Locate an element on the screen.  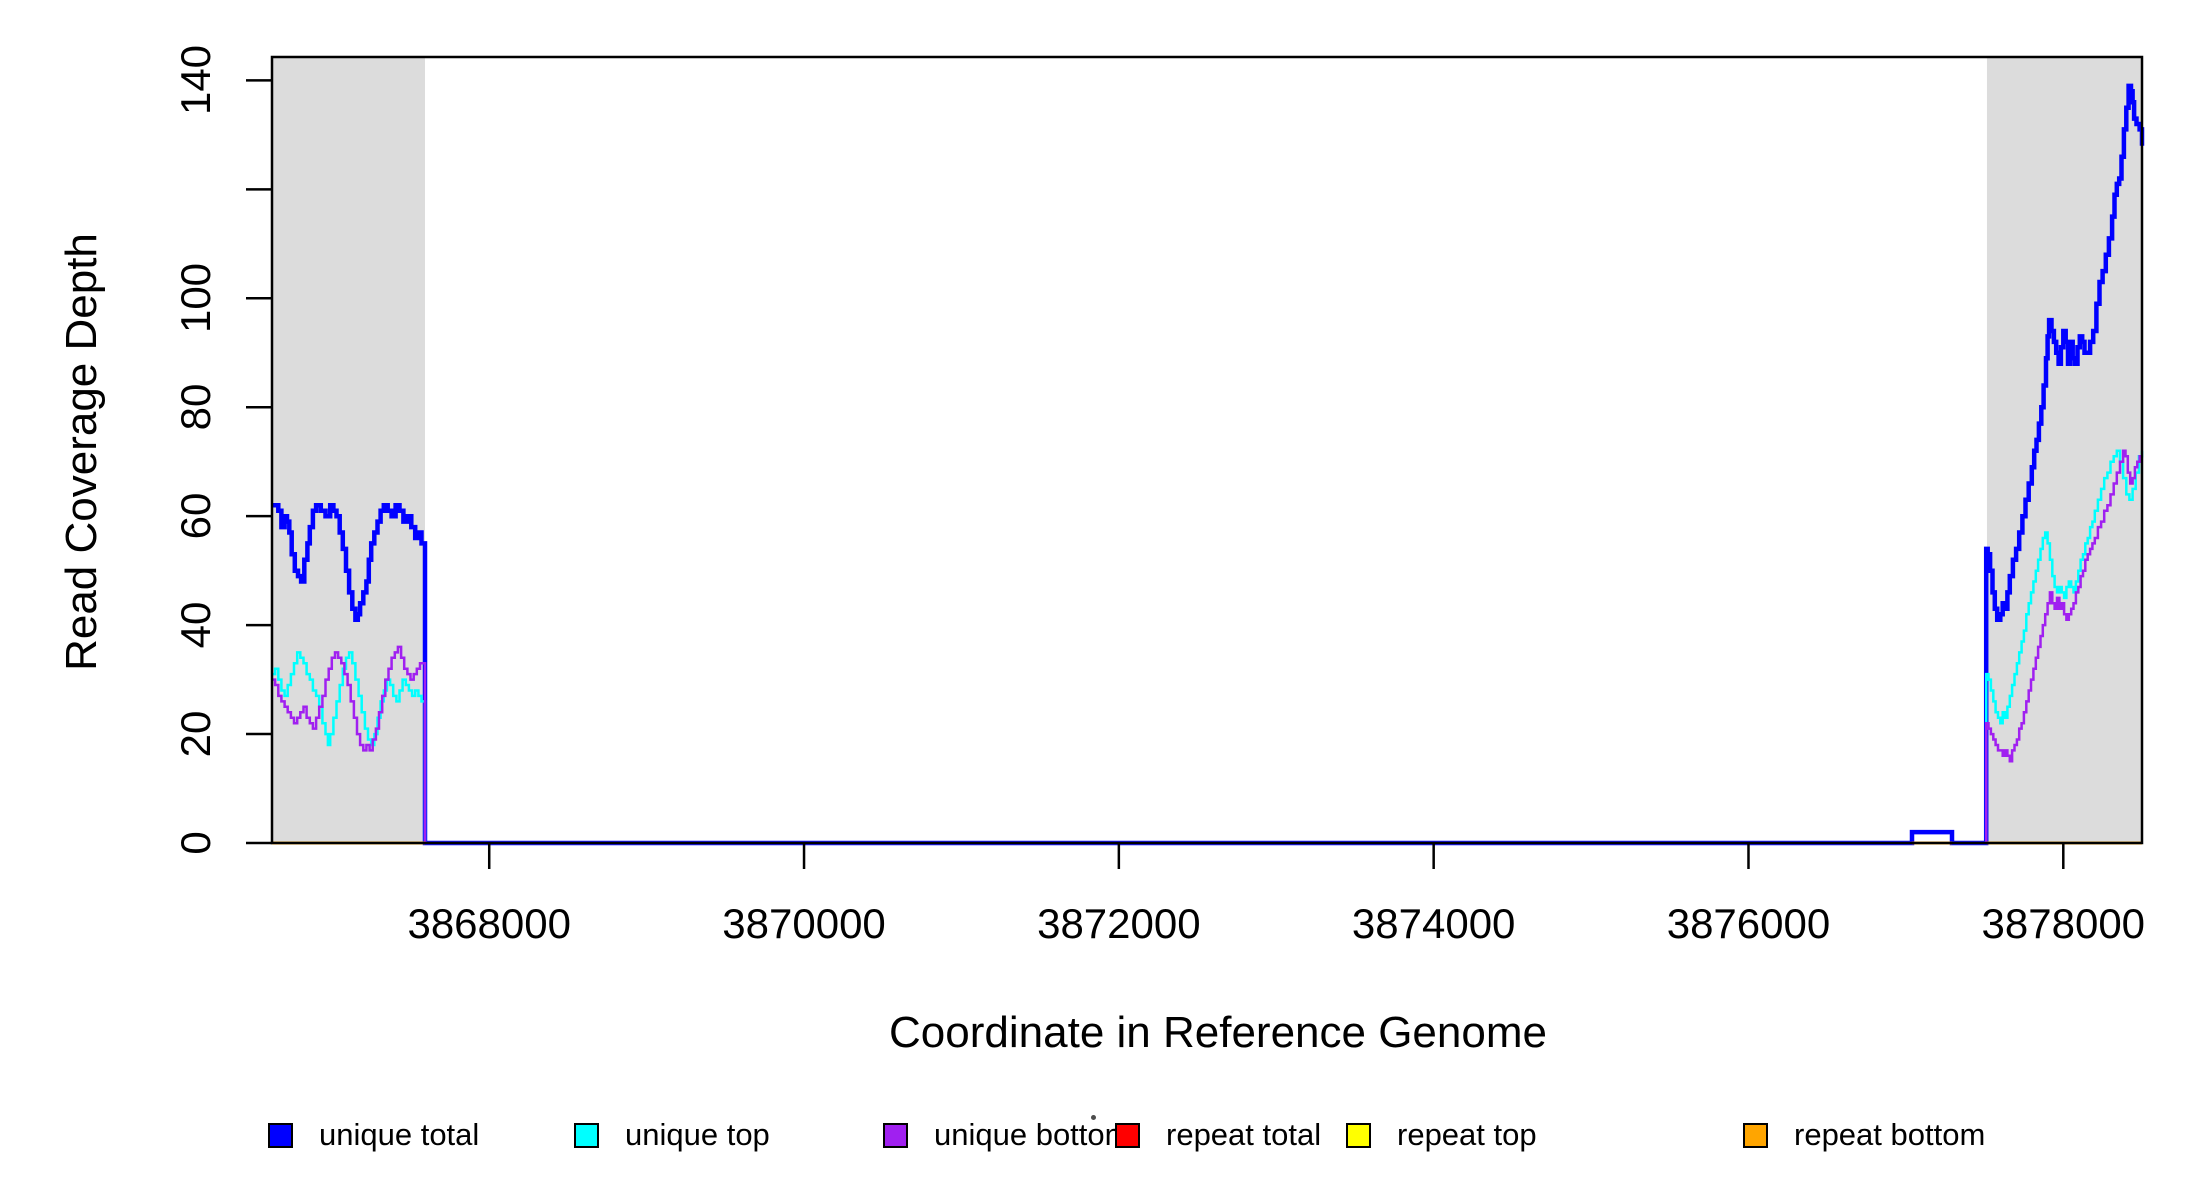
y-tick-label: 100 is located at coordinates (195, 298).